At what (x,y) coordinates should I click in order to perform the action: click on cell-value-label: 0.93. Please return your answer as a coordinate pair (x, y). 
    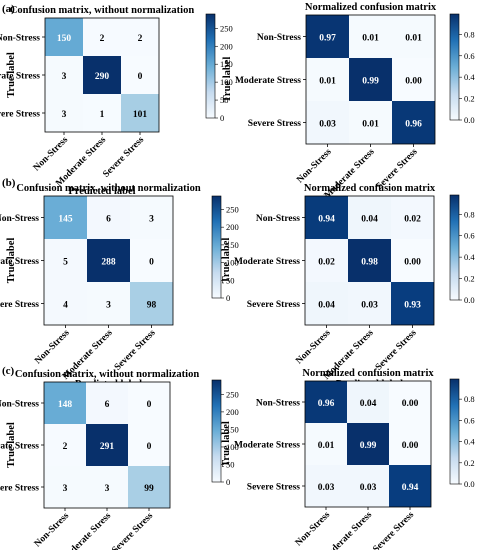
    Looking at the image, I should click on (412, 306).